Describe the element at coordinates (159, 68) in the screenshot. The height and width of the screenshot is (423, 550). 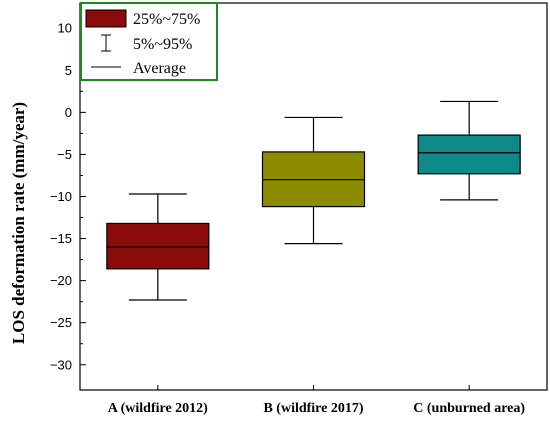
I see `legend-mean-label: Average` at that location.